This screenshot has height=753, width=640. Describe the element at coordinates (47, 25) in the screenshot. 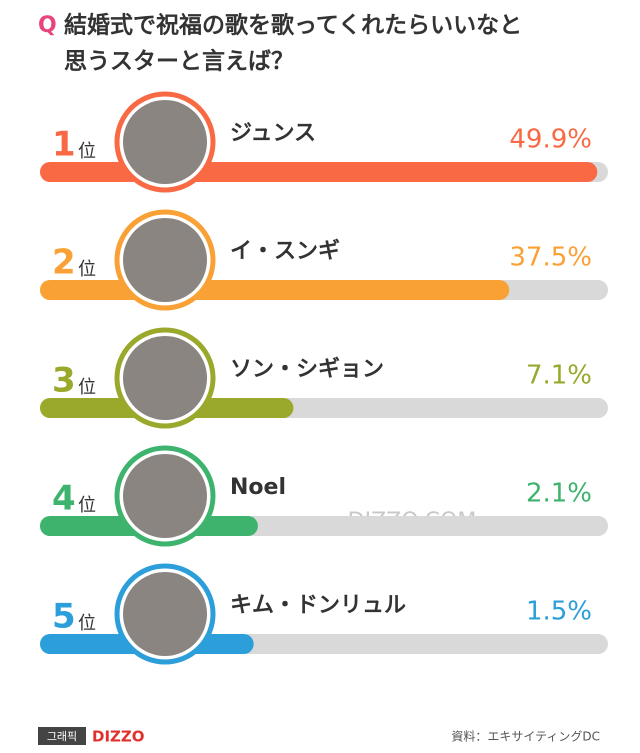

I see `q-mark: Q` at that location.